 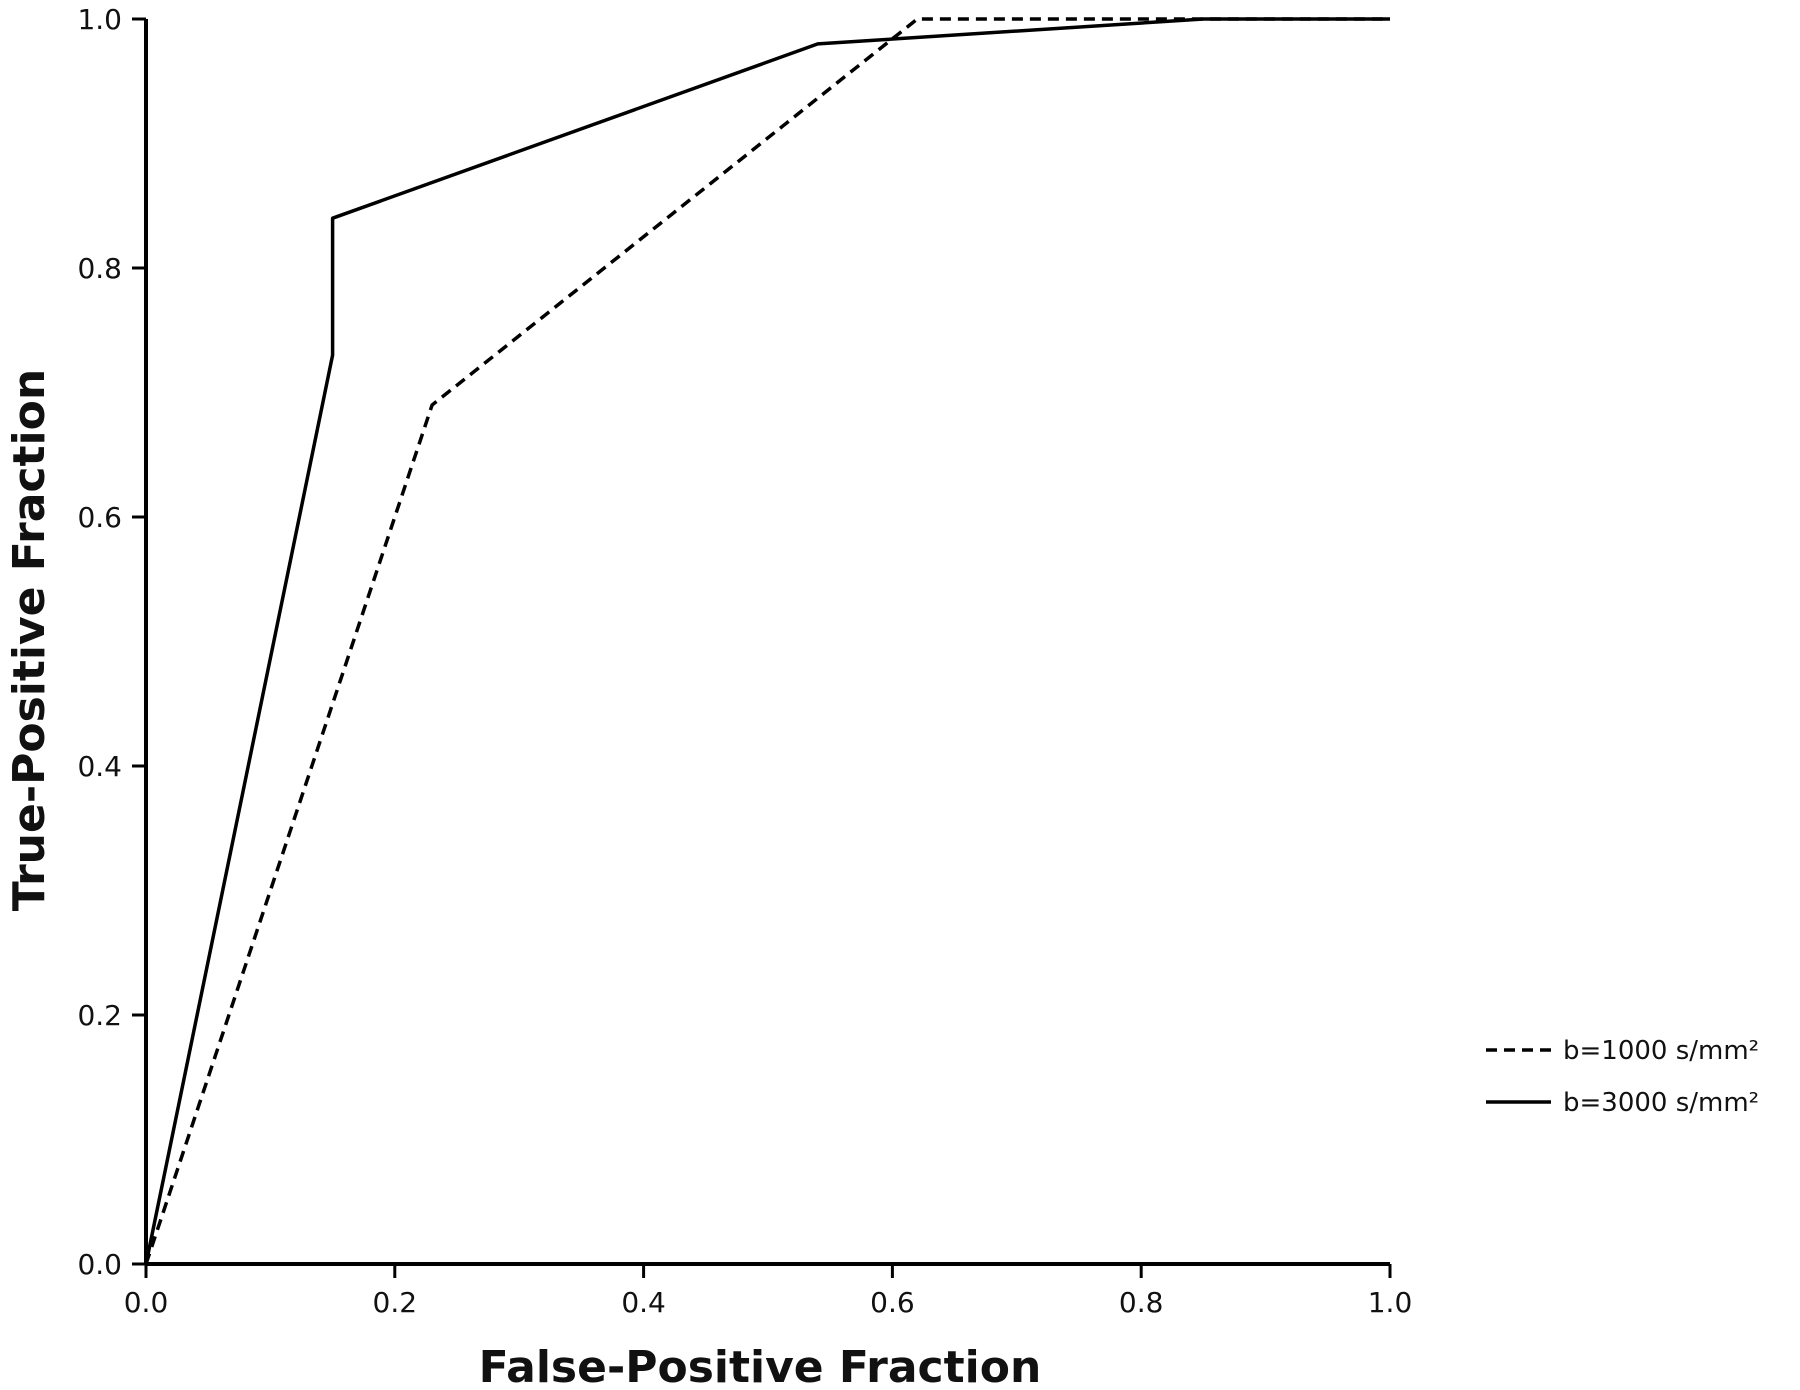 What do you see at coordinates (146, 1302) in the screenshot?
I see `x-tick-label: 0.0` at bounding box center [146, 1302].